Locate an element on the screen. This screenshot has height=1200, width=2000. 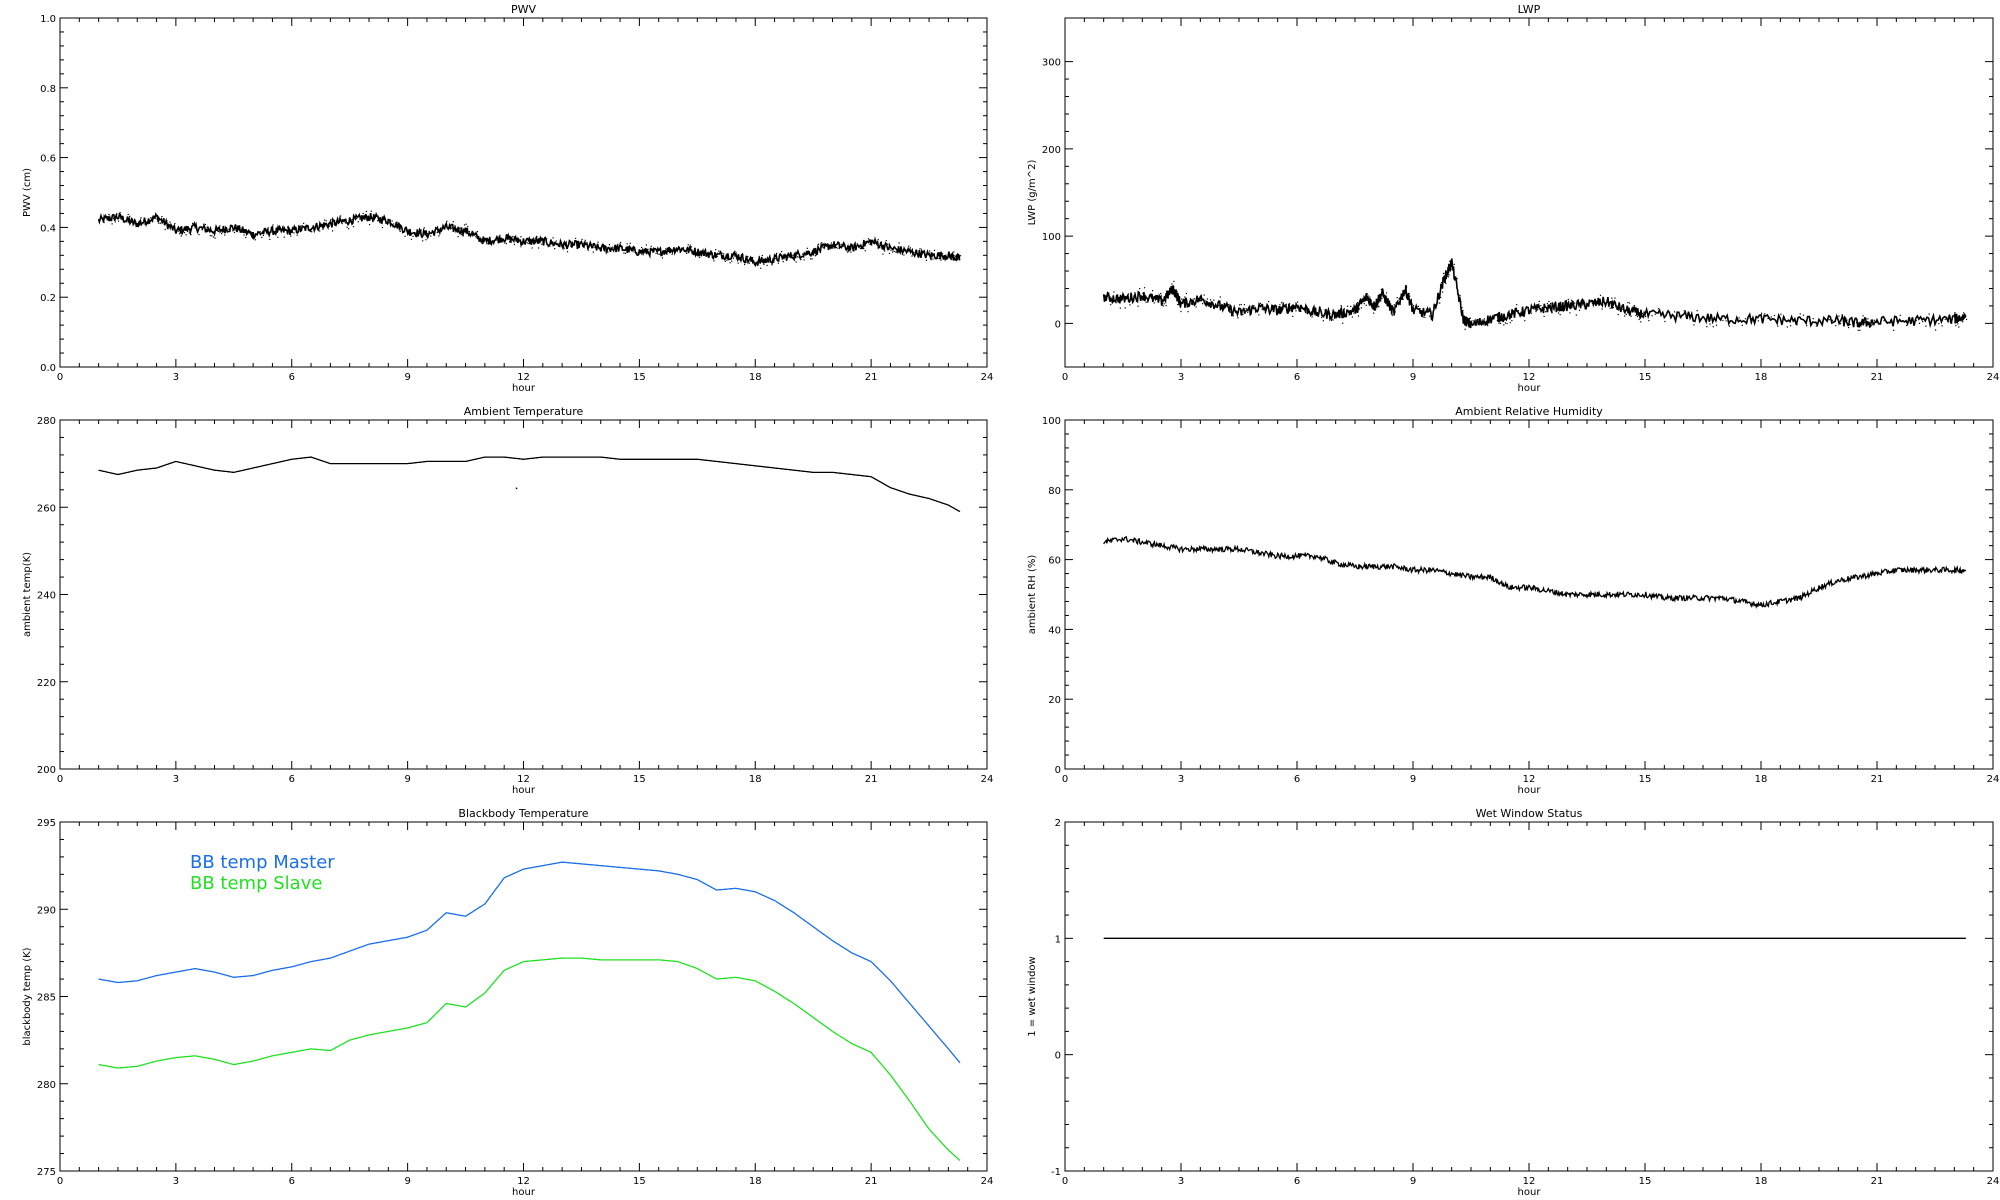
y-tick-label: 280 is located at coordinates (46, 421).